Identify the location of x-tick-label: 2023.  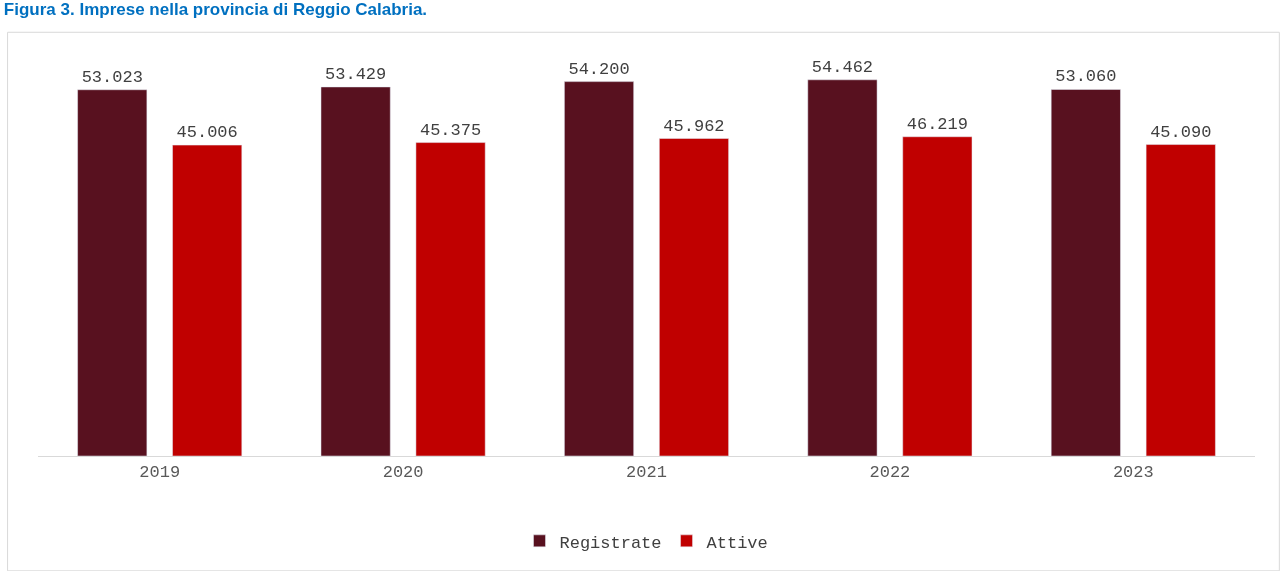
(1133, 473).